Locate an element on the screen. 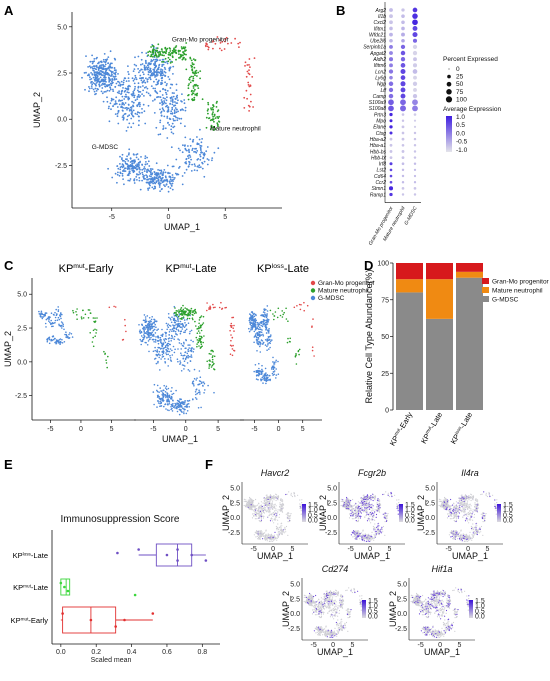 The width and height of the screenshot is (550, 681). panel-b-gene-label: Aldh2 is located at coordinates (379, 60).